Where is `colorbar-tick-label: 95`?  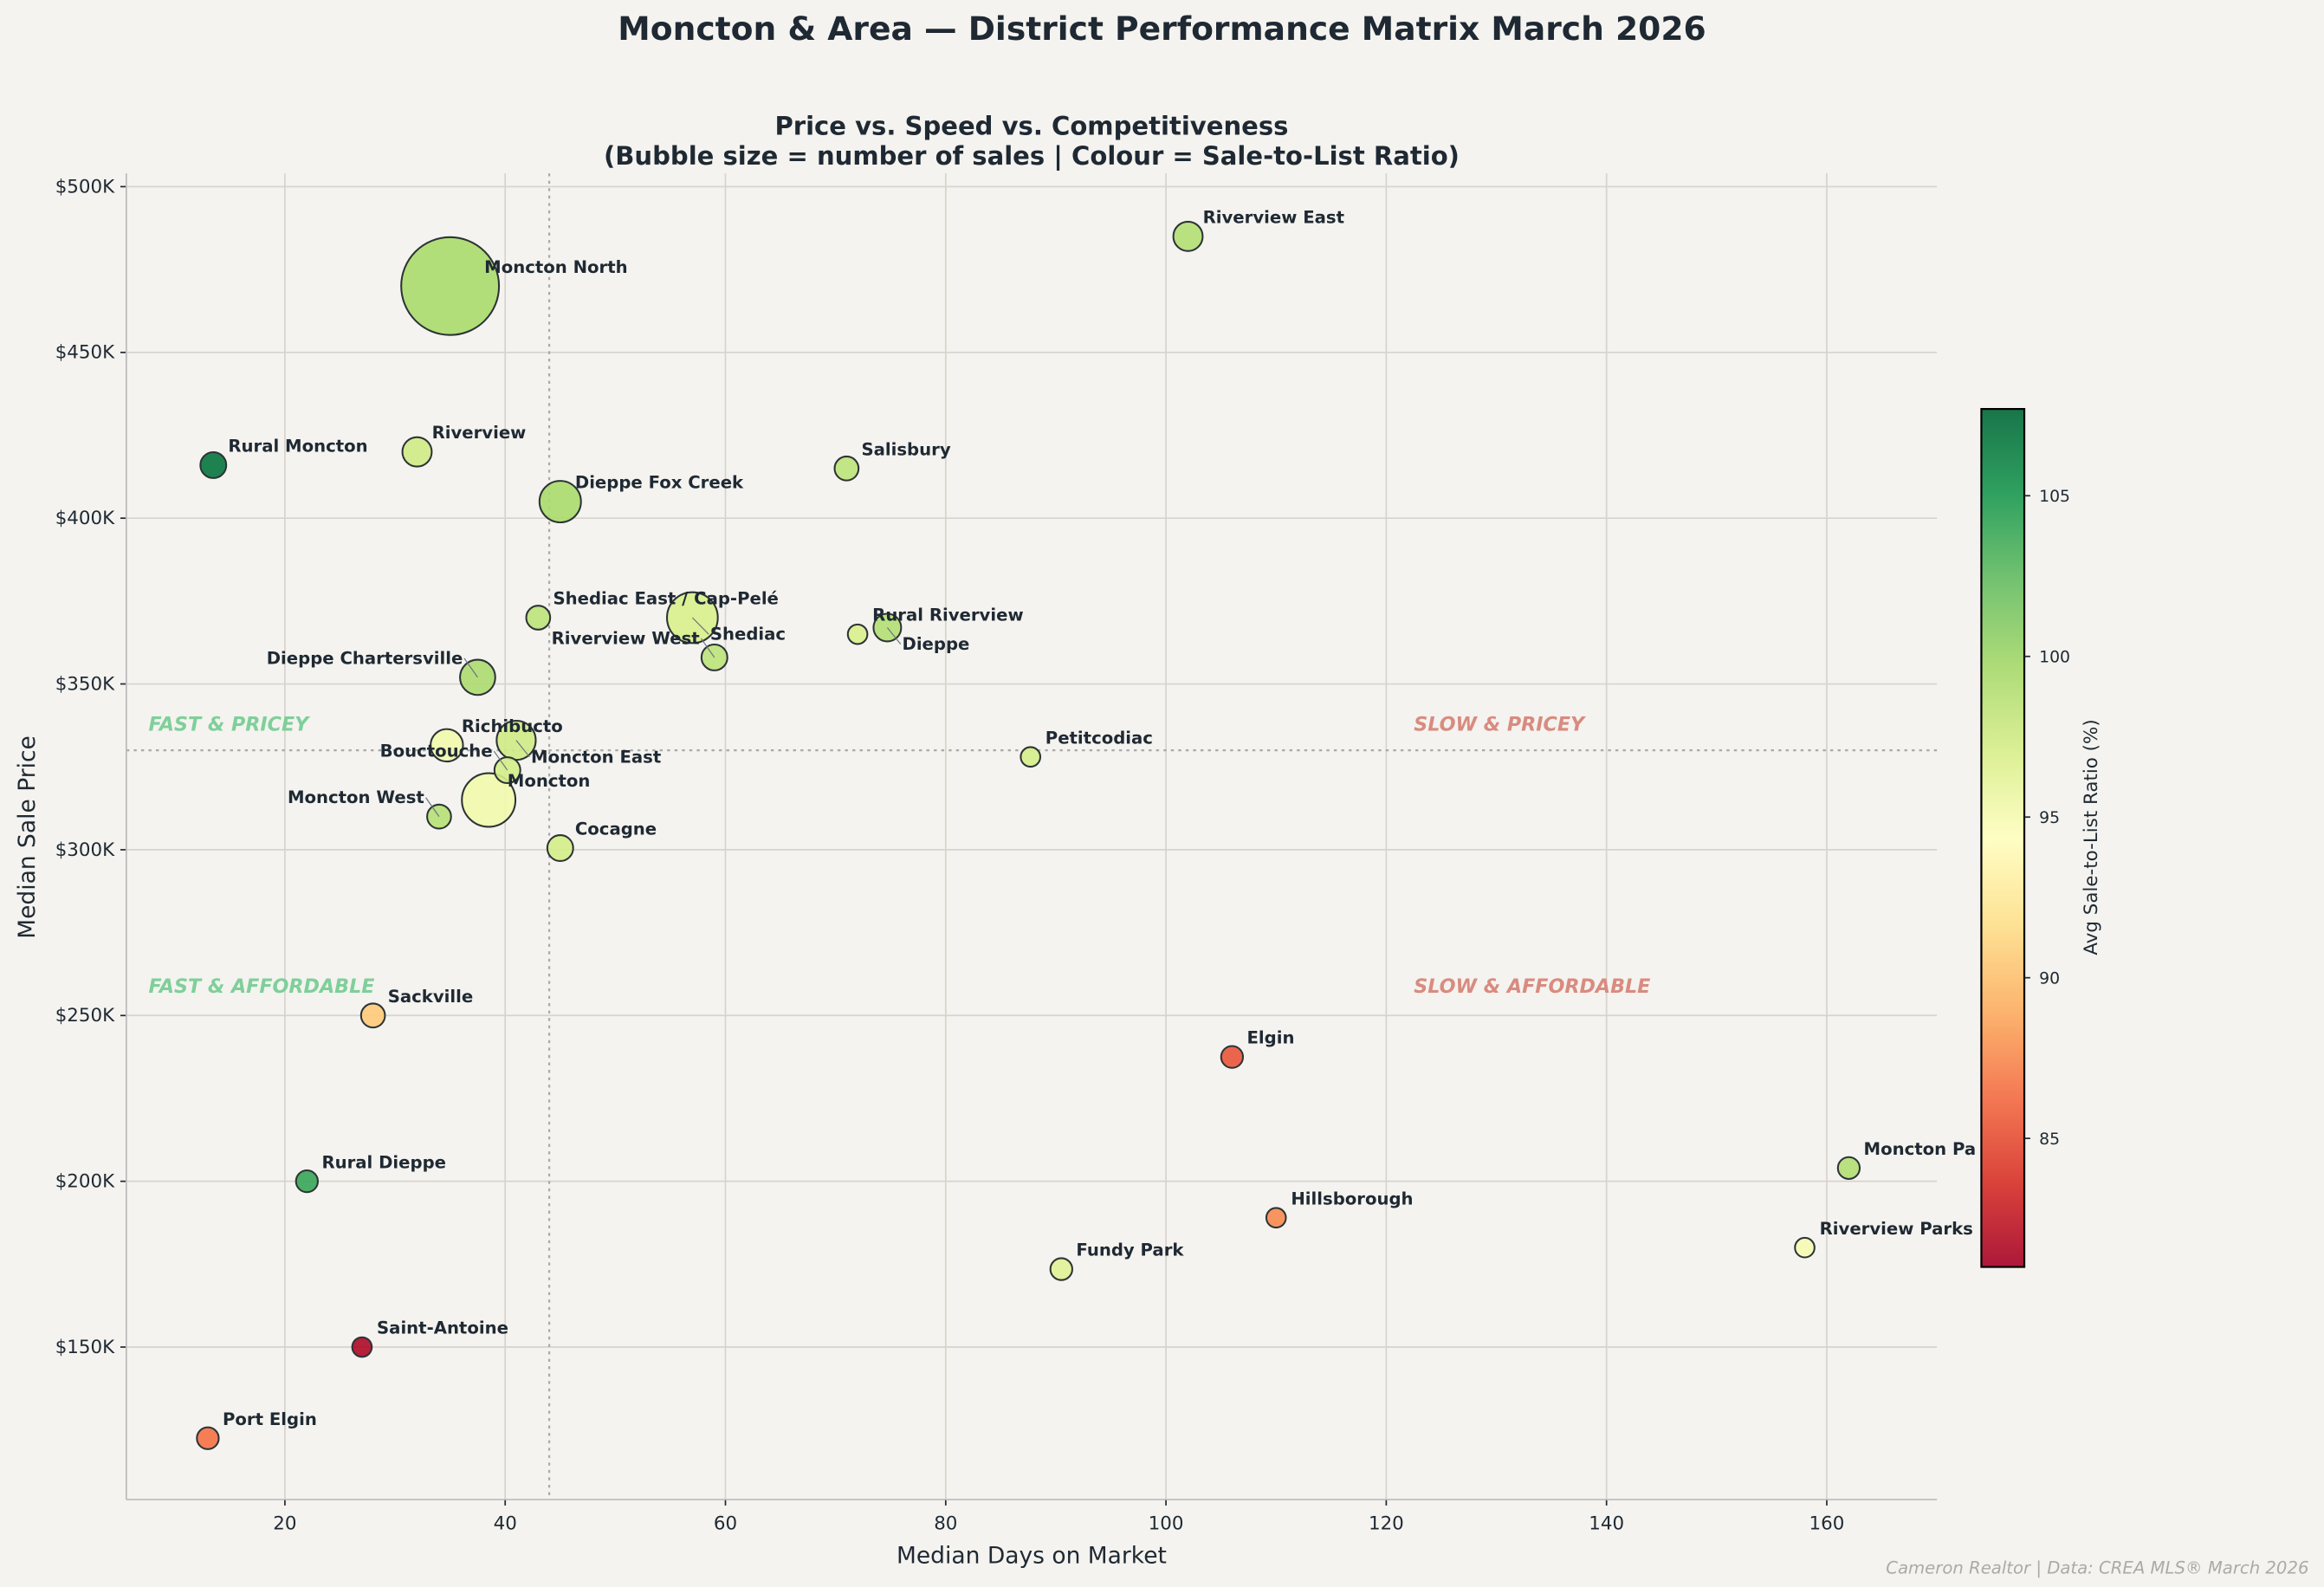
colorbar-tick-label: 95 is located at coordinates (2049, 818).